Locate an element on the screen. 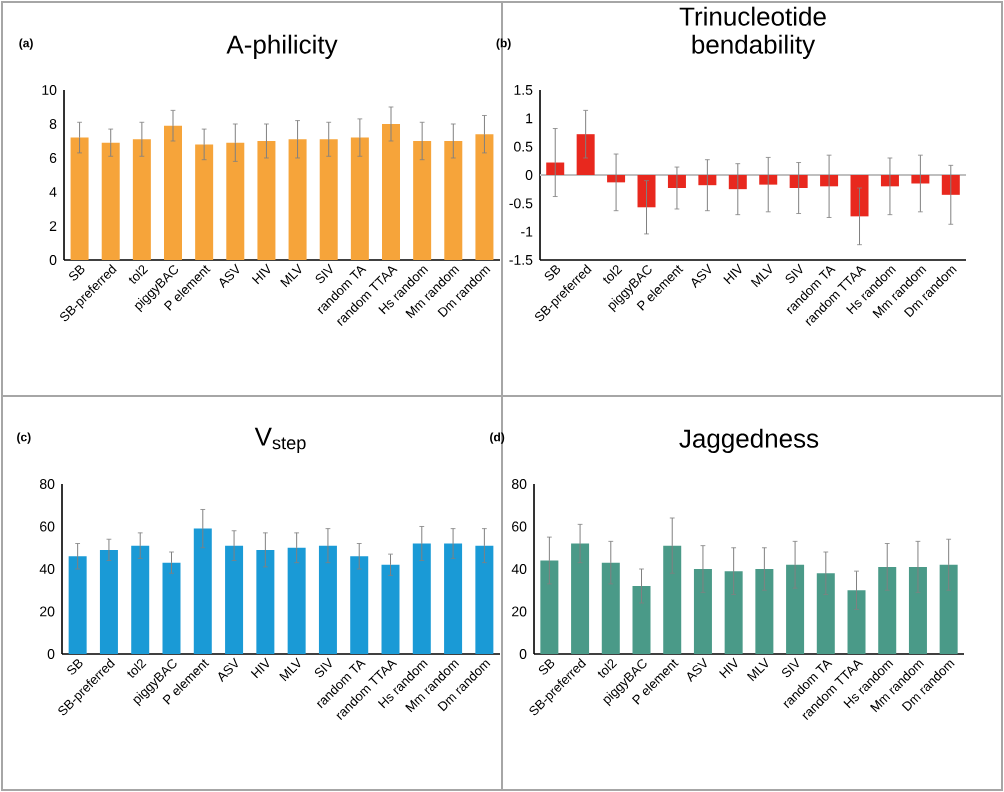 This screenshot has height=792, width=1004. chart-title: Jaggedness is located at coordinates (749, 440).